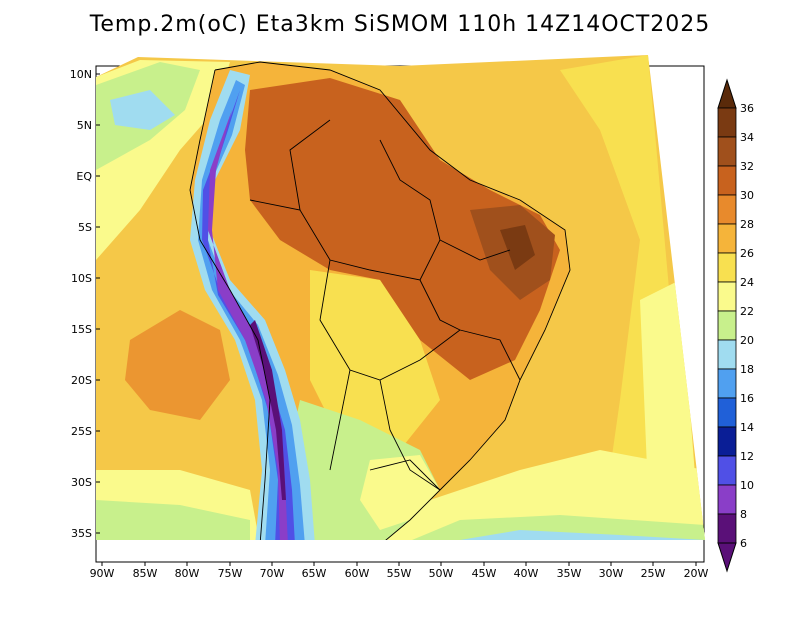 The image size is (800, 618). Describe the element at coordinates (98, 303) in the screenshot. I see `lat-ticks` at that location.